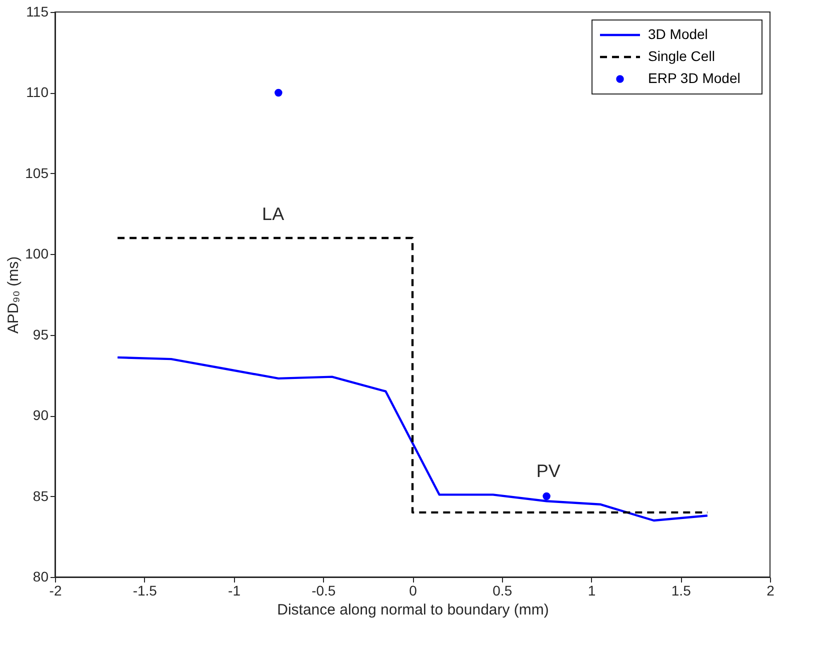 The image size is (814, 648). I want to click on y-tick-label: 95, so click(40, 334).